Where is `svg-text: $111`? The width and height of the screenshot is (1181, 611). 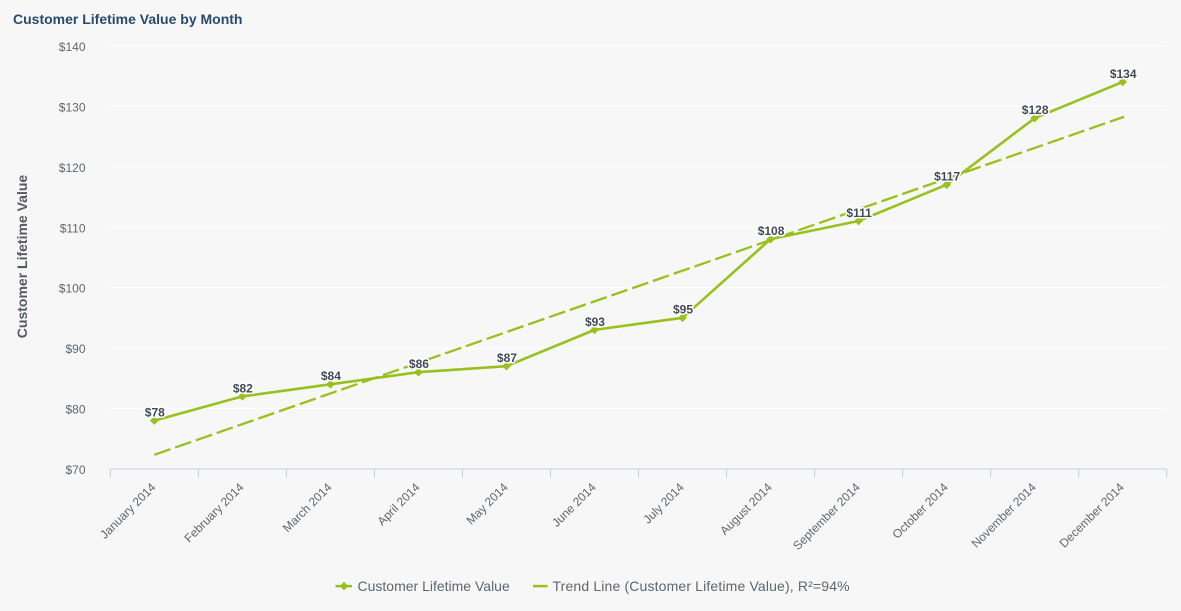 svg-text: $111 is located at coordinates (859, 213).